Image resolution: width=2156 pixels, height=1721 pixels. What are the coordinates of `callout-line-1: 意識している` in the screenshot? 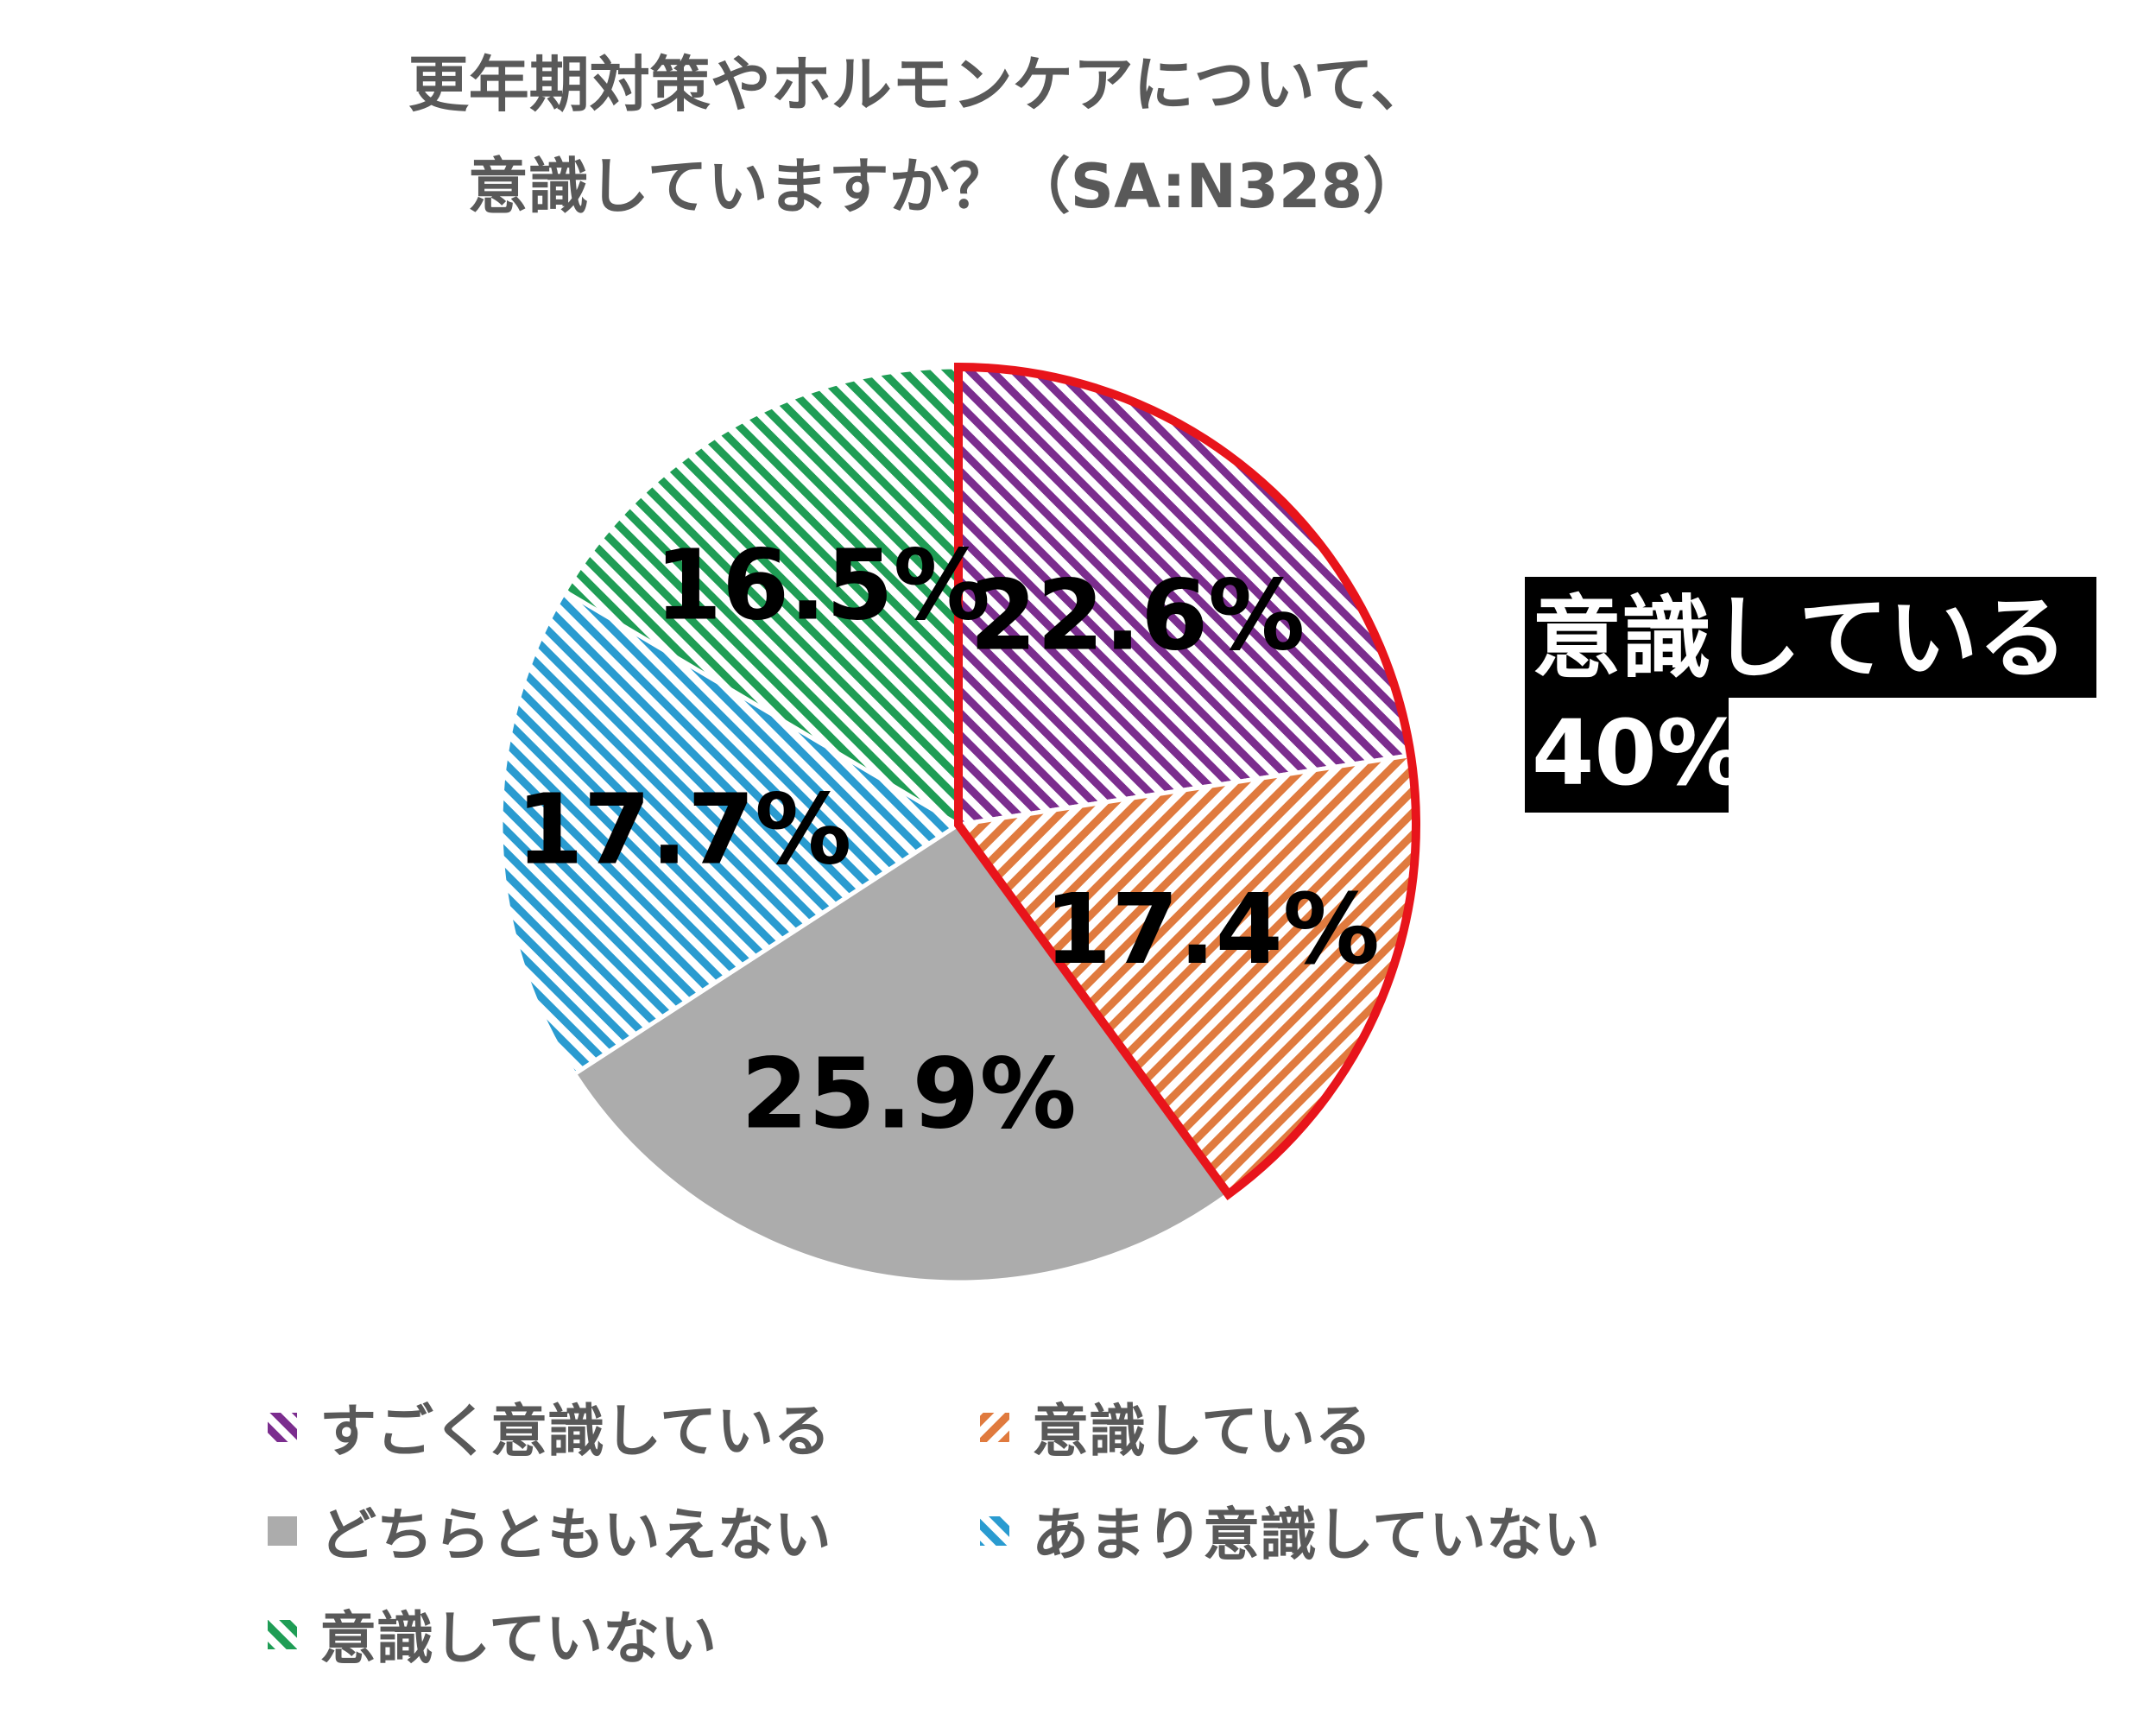 It's located at (1800, 638).